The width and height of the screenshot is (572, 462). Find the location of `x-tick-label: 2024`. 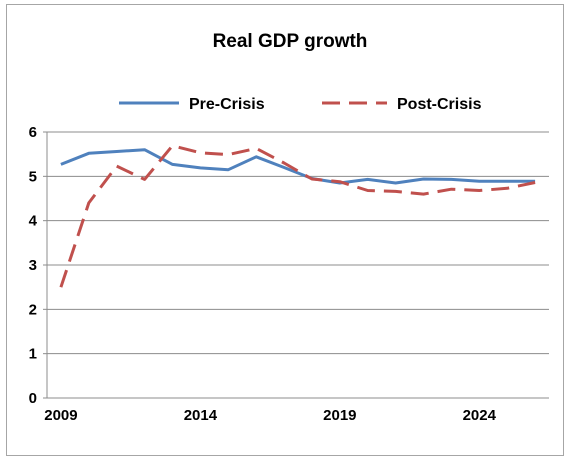

x-tick-label: 2024 is located at coordinates (480, 415).